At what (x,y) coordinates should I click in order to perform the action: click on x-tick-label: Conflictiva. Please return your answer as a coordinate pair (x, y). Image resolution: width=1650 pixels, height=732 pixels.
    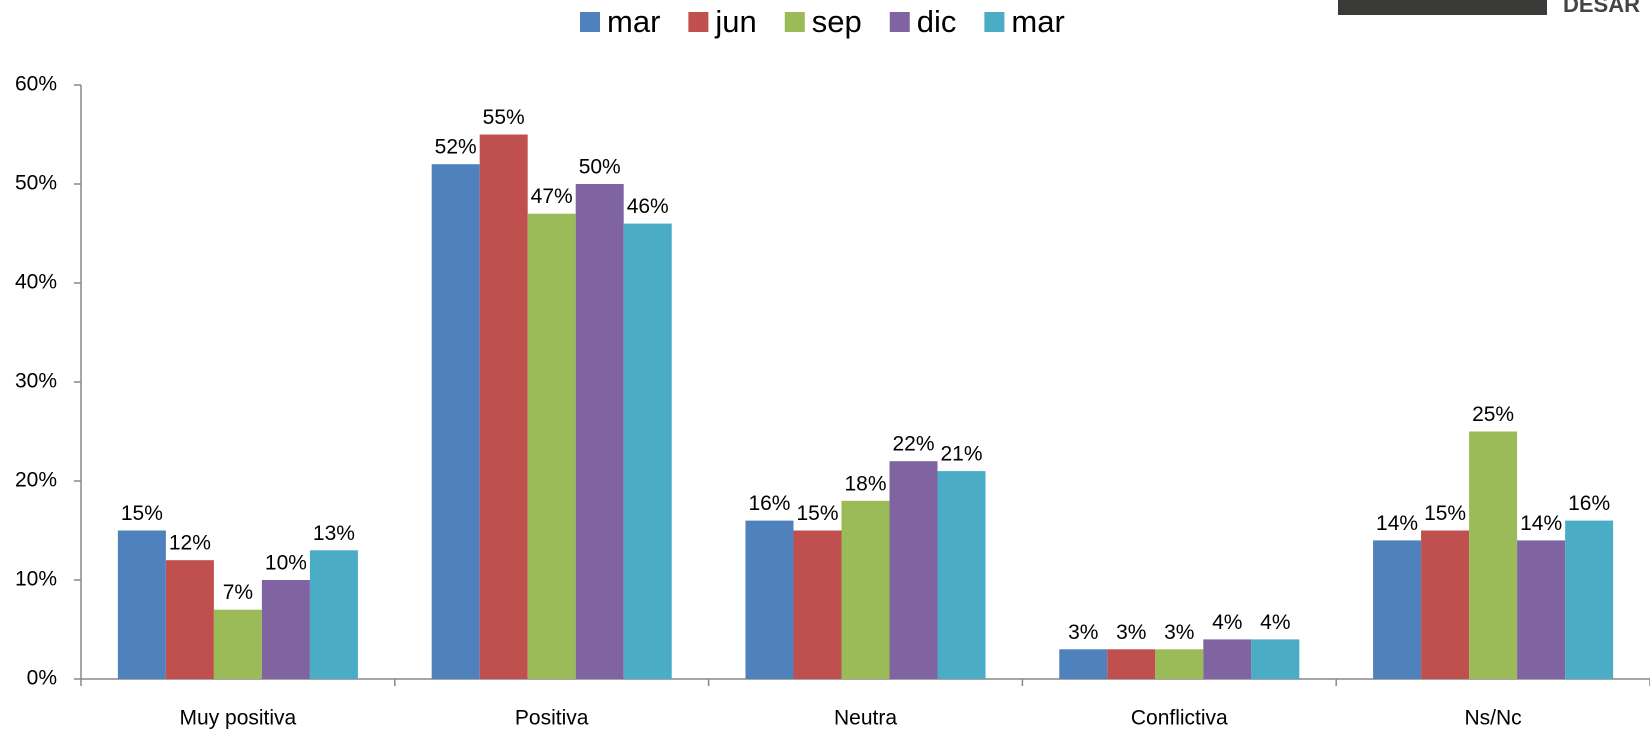
    Looking at the image, I should click on (1179, 718).